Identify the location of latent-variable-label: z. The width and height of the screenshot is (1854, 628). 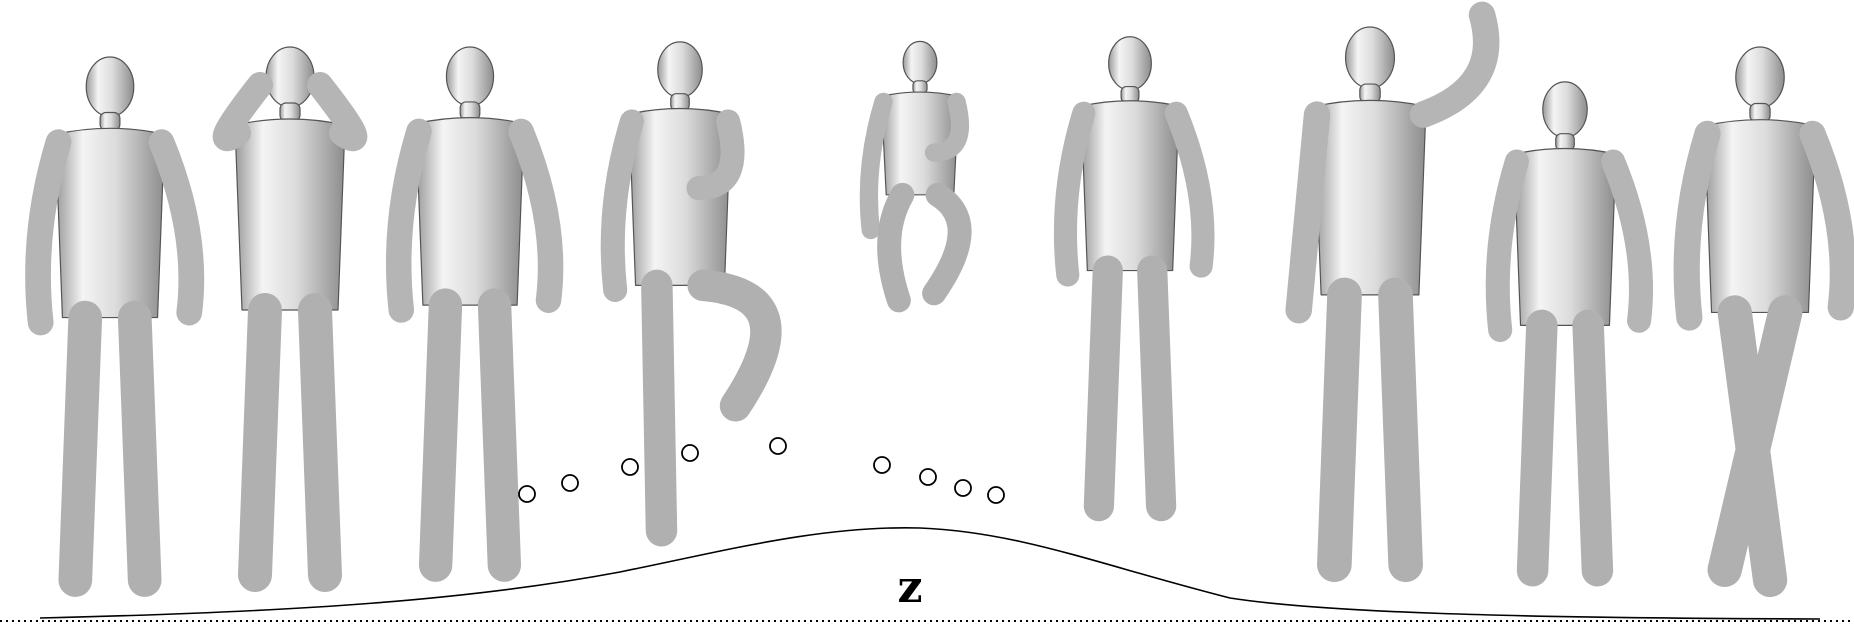
(910, 587).